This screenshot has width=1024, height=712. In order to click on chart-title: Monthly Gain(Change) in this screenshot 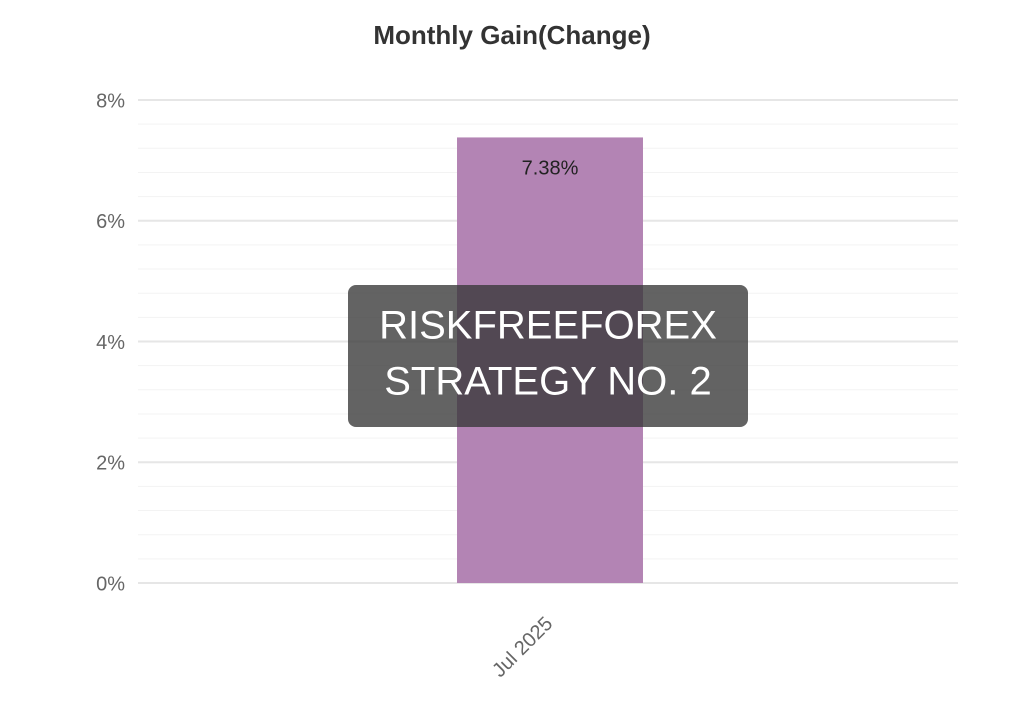, I will do `click(511, 35)`.